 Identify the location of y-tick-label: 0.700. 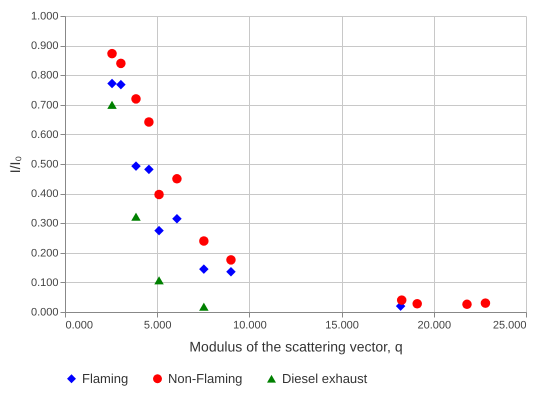
(44, 105).